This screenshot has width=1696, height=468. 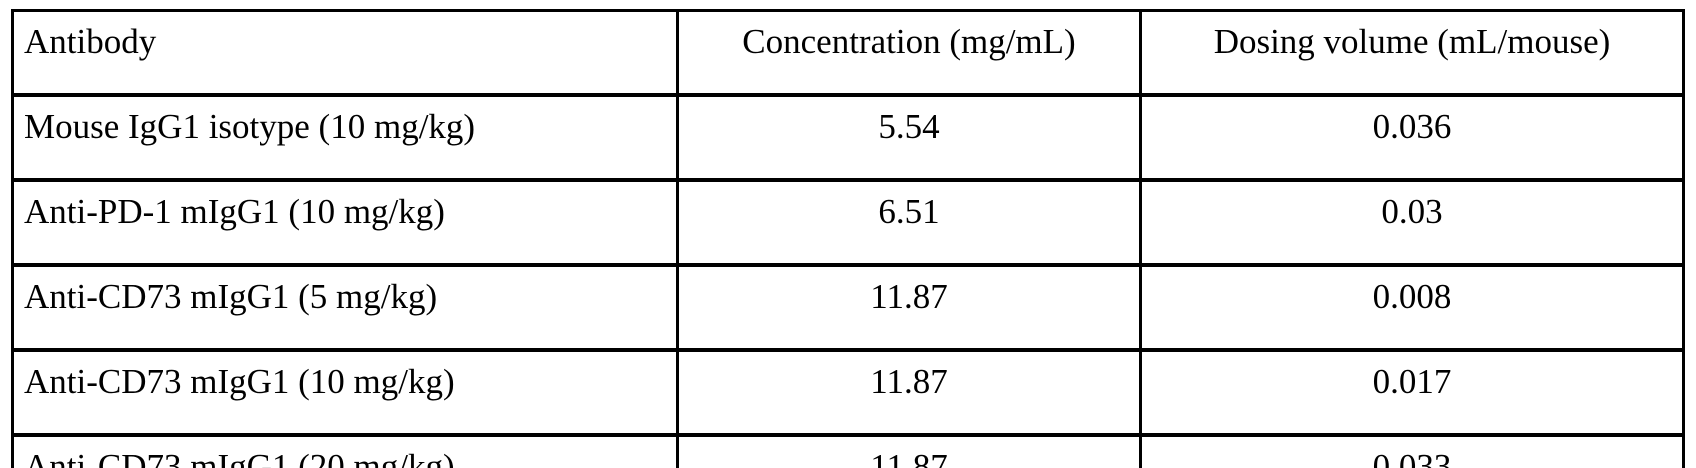 I want to click on concentration-cell: 5.54, so click(x=909, y=137).